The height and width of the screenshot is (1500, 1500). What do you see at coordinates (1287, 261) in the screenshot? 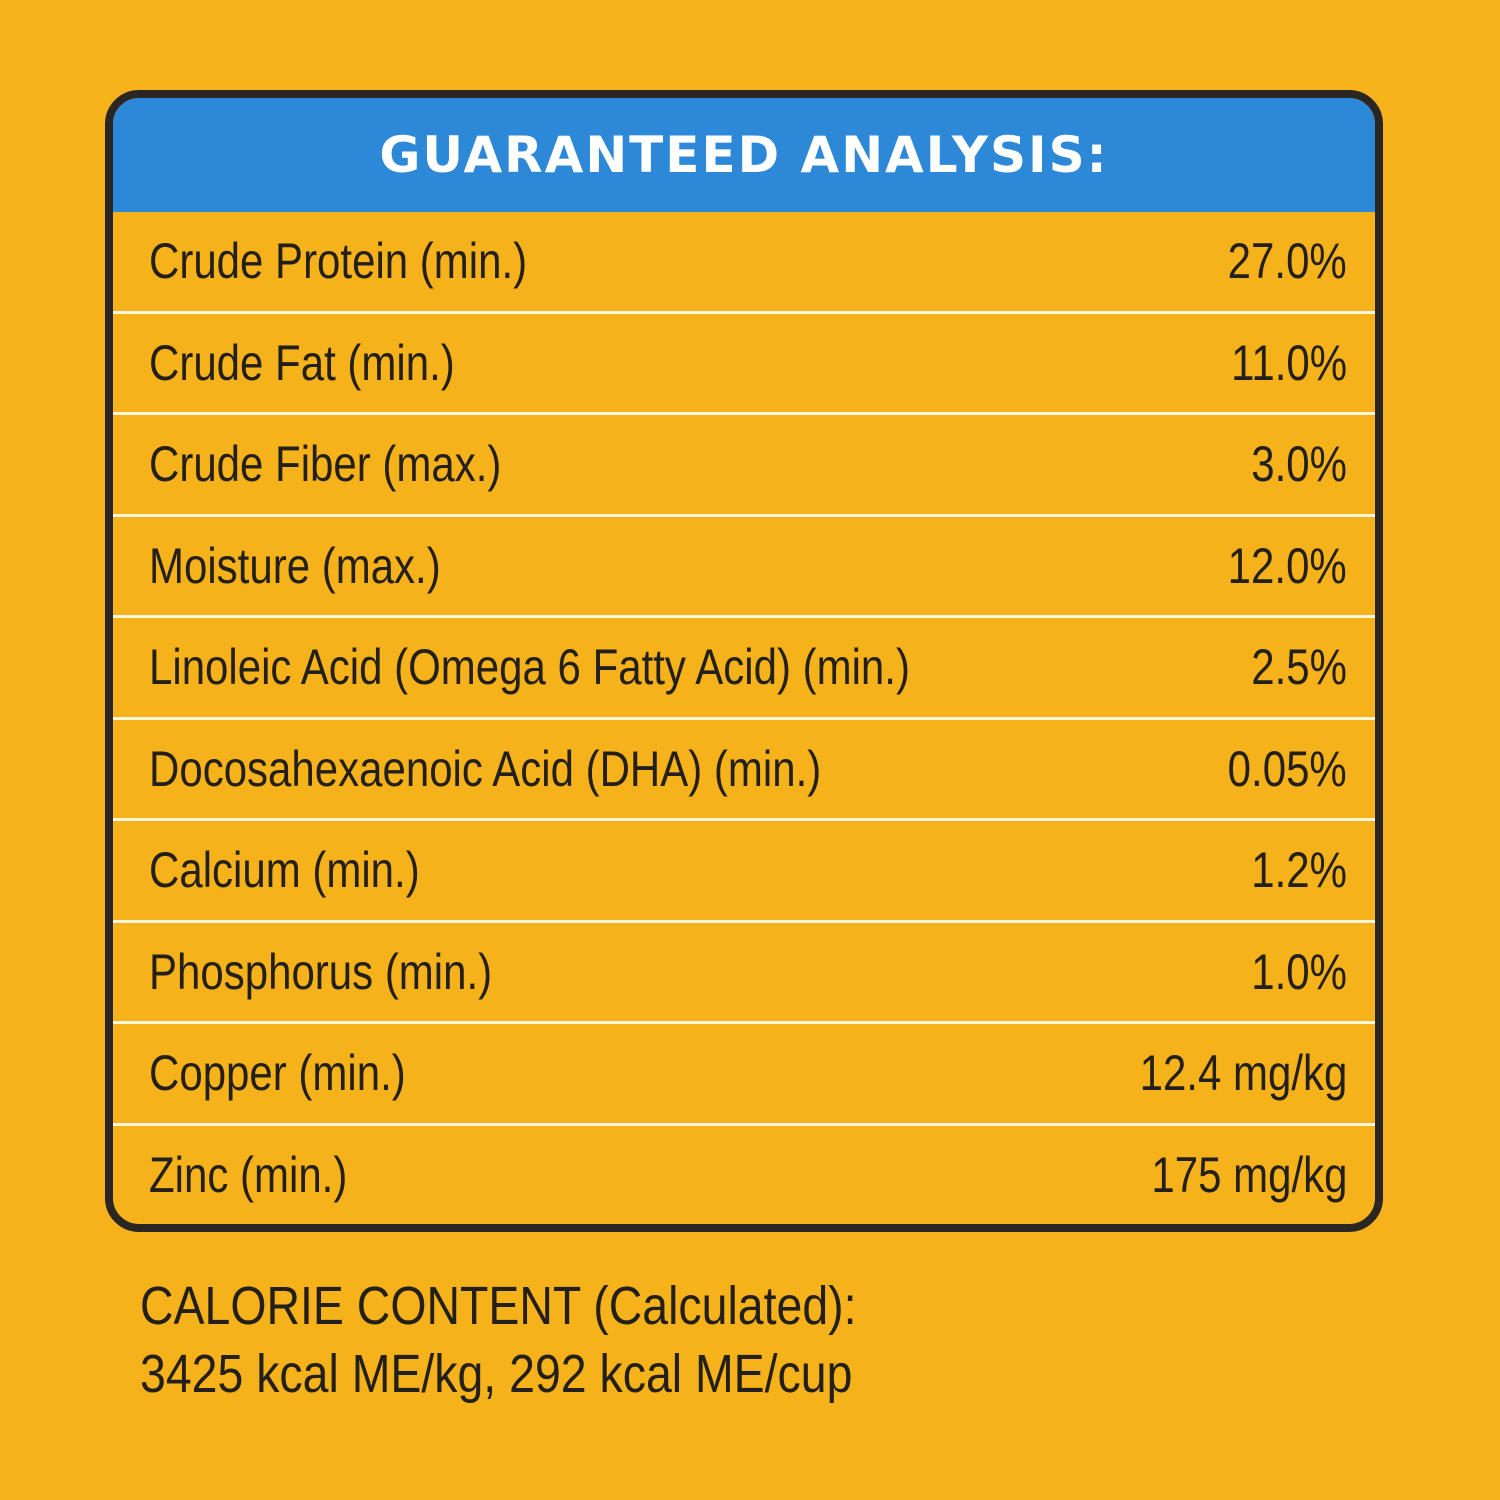
I see `nutrient-value: 27.0%` at bounding box center [1287, 261].